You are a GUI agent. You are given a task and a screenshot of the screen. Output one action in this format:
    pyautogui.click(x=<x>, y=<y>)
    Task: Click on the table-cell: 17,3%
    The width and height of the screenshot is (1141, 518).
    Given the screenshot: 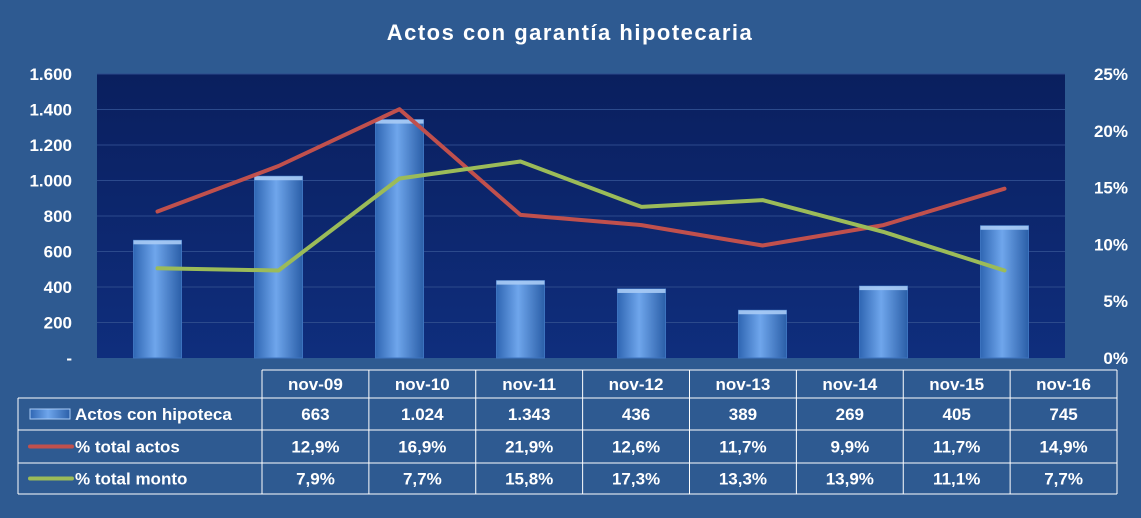 What is the action you would take?
    pyautogui.click(x=636, y=479)
    